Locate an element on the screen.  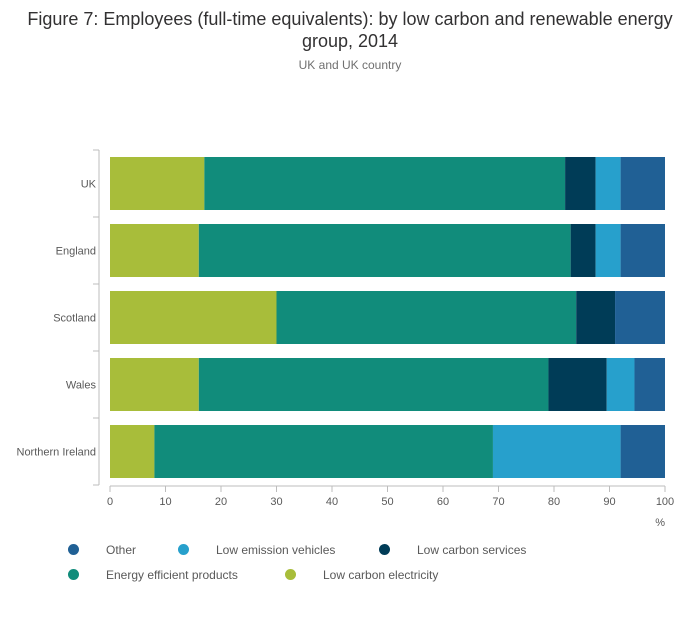
x-axis-label: % is located at coordinates (660, 523).